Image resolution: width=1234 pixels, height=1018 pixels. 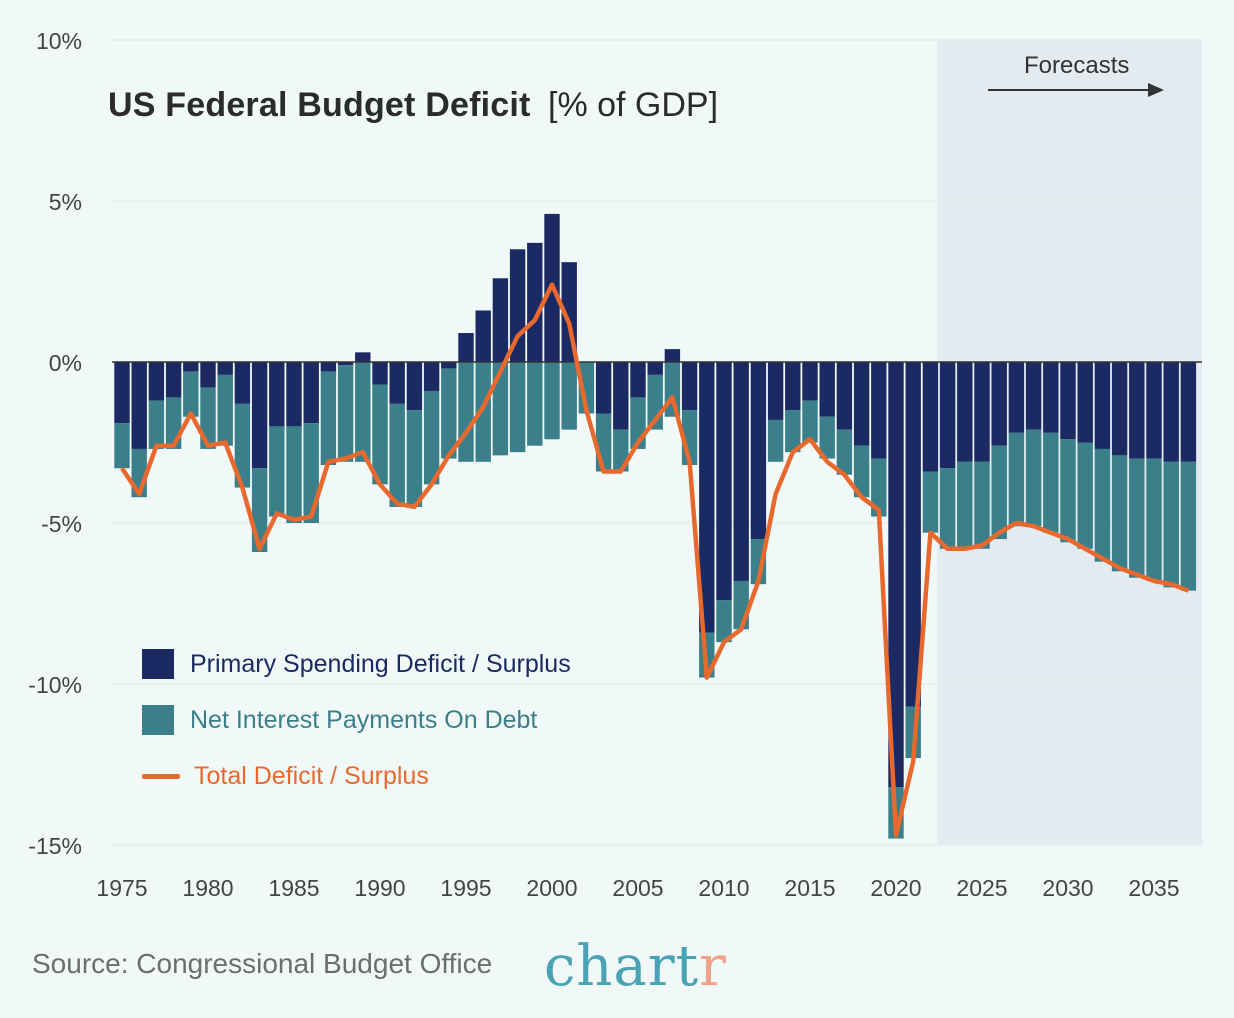 What do you see at coordinates (158, 664) in the screenshot?
I see `primary-swatch` at bounding box center [158, 664].